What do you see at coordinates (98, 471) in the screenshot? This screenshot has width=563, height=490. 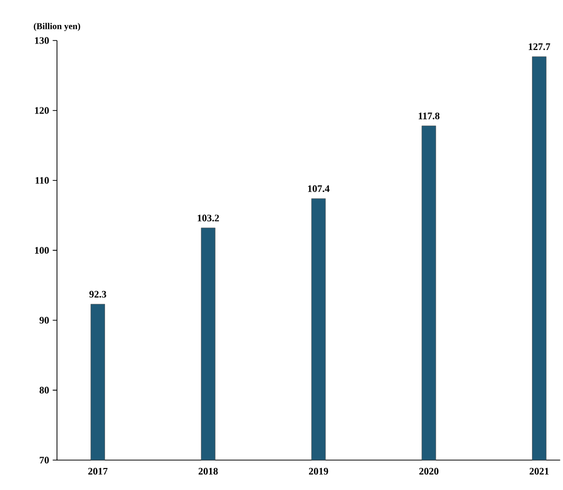 I see `x-tick-label: 2017` at bounding box center [98, 471].